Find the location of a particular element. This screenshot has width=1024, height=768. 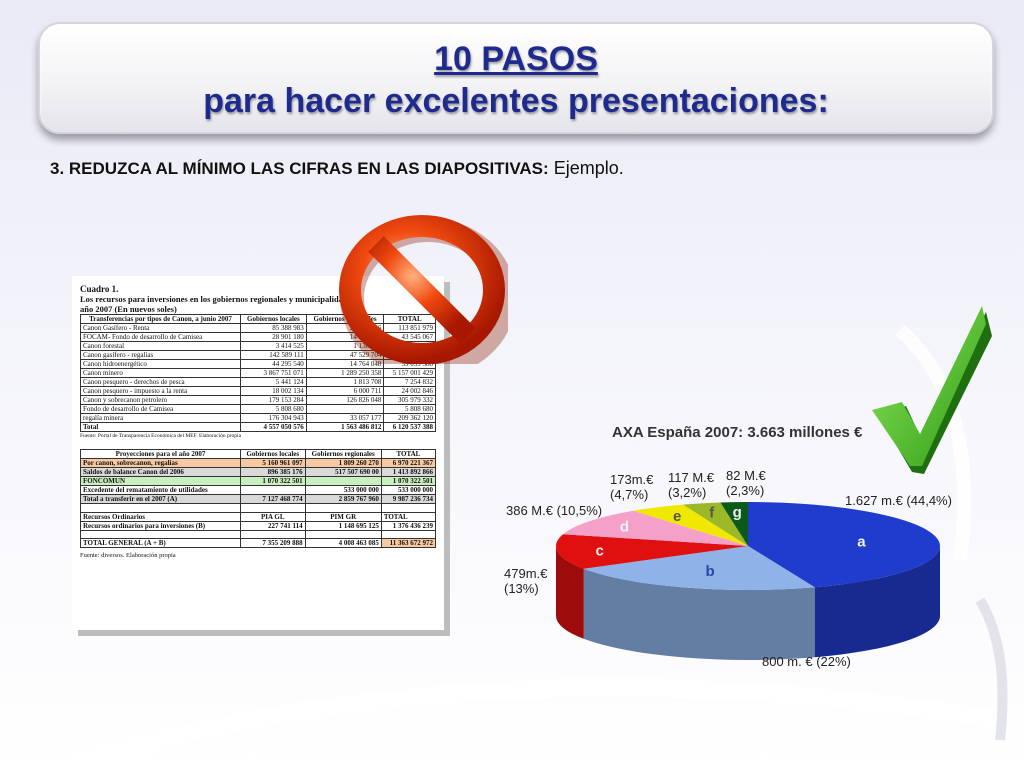

table-cell: 24 002 846 is located at coordinates (409, 391).